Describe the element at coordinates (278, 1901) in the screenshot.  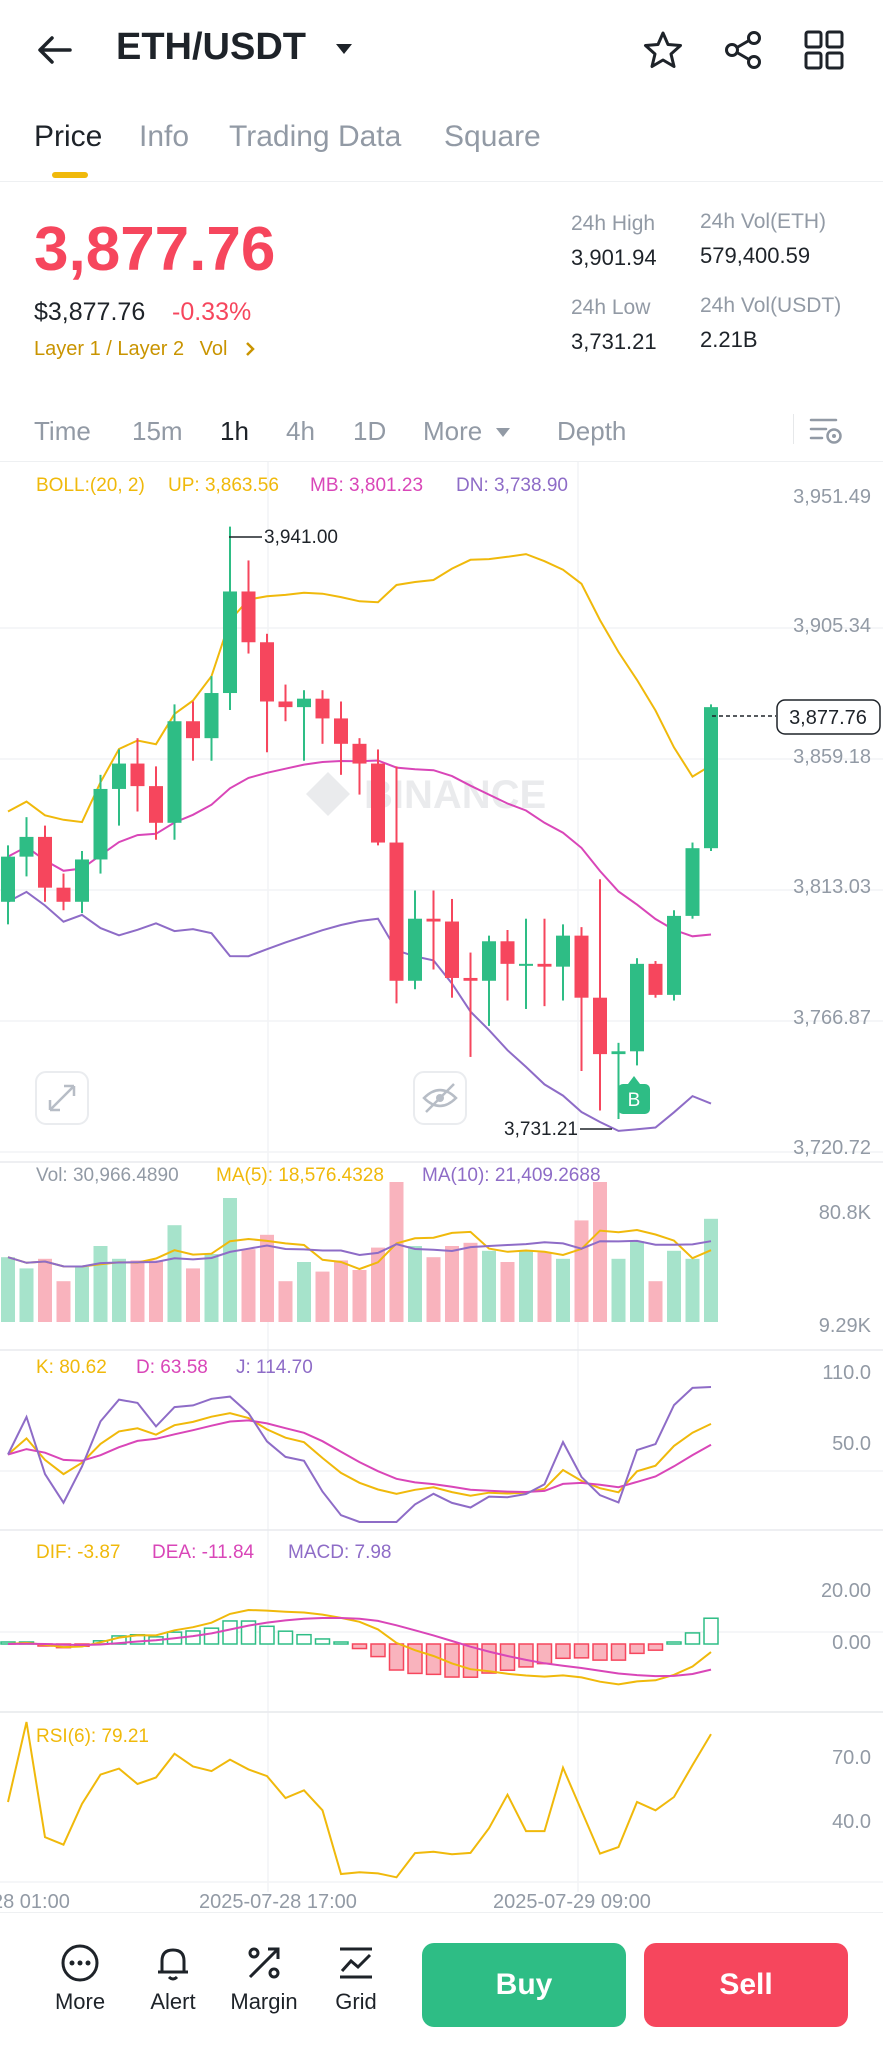
I see `time-tick: 2025-07-28 17:00` at that location.